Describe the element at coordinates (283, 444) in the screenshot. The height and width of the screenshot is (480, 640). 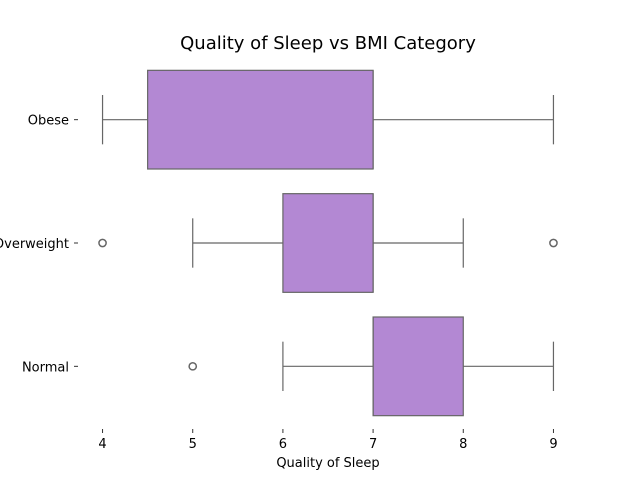
I see `x-tick-label-6: 6` at that location.